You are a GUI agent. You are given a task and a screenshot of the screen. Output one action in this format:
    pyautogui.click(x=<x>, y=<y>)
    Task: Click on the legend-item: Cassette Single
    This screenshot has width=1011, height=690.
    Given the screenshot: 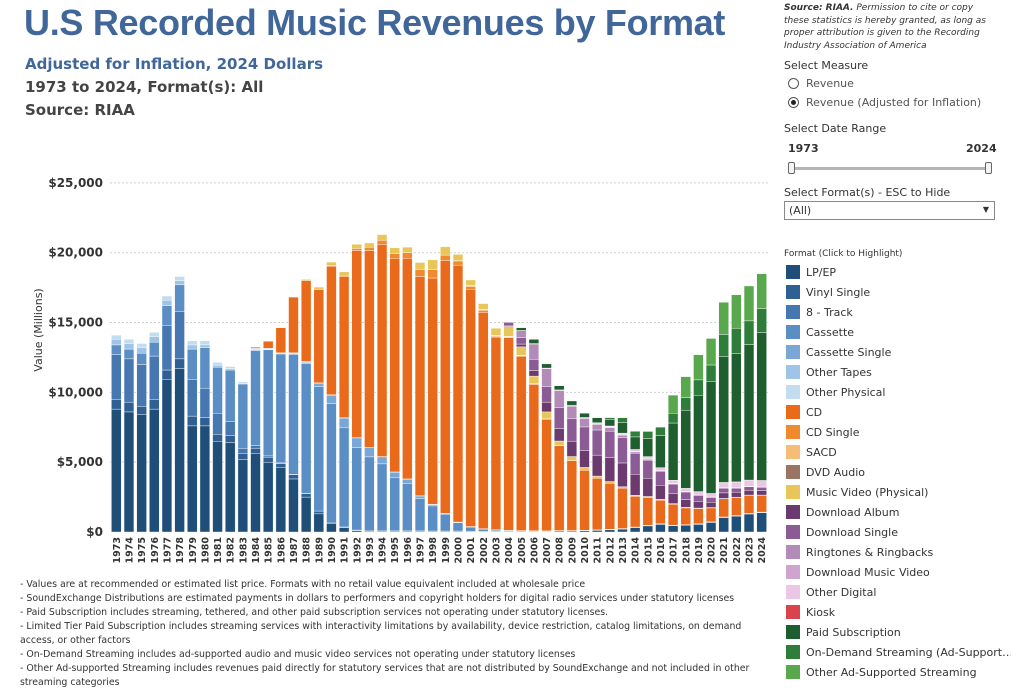 What is the action you would take?
    pyautogui.click(x=896, y=352)
    